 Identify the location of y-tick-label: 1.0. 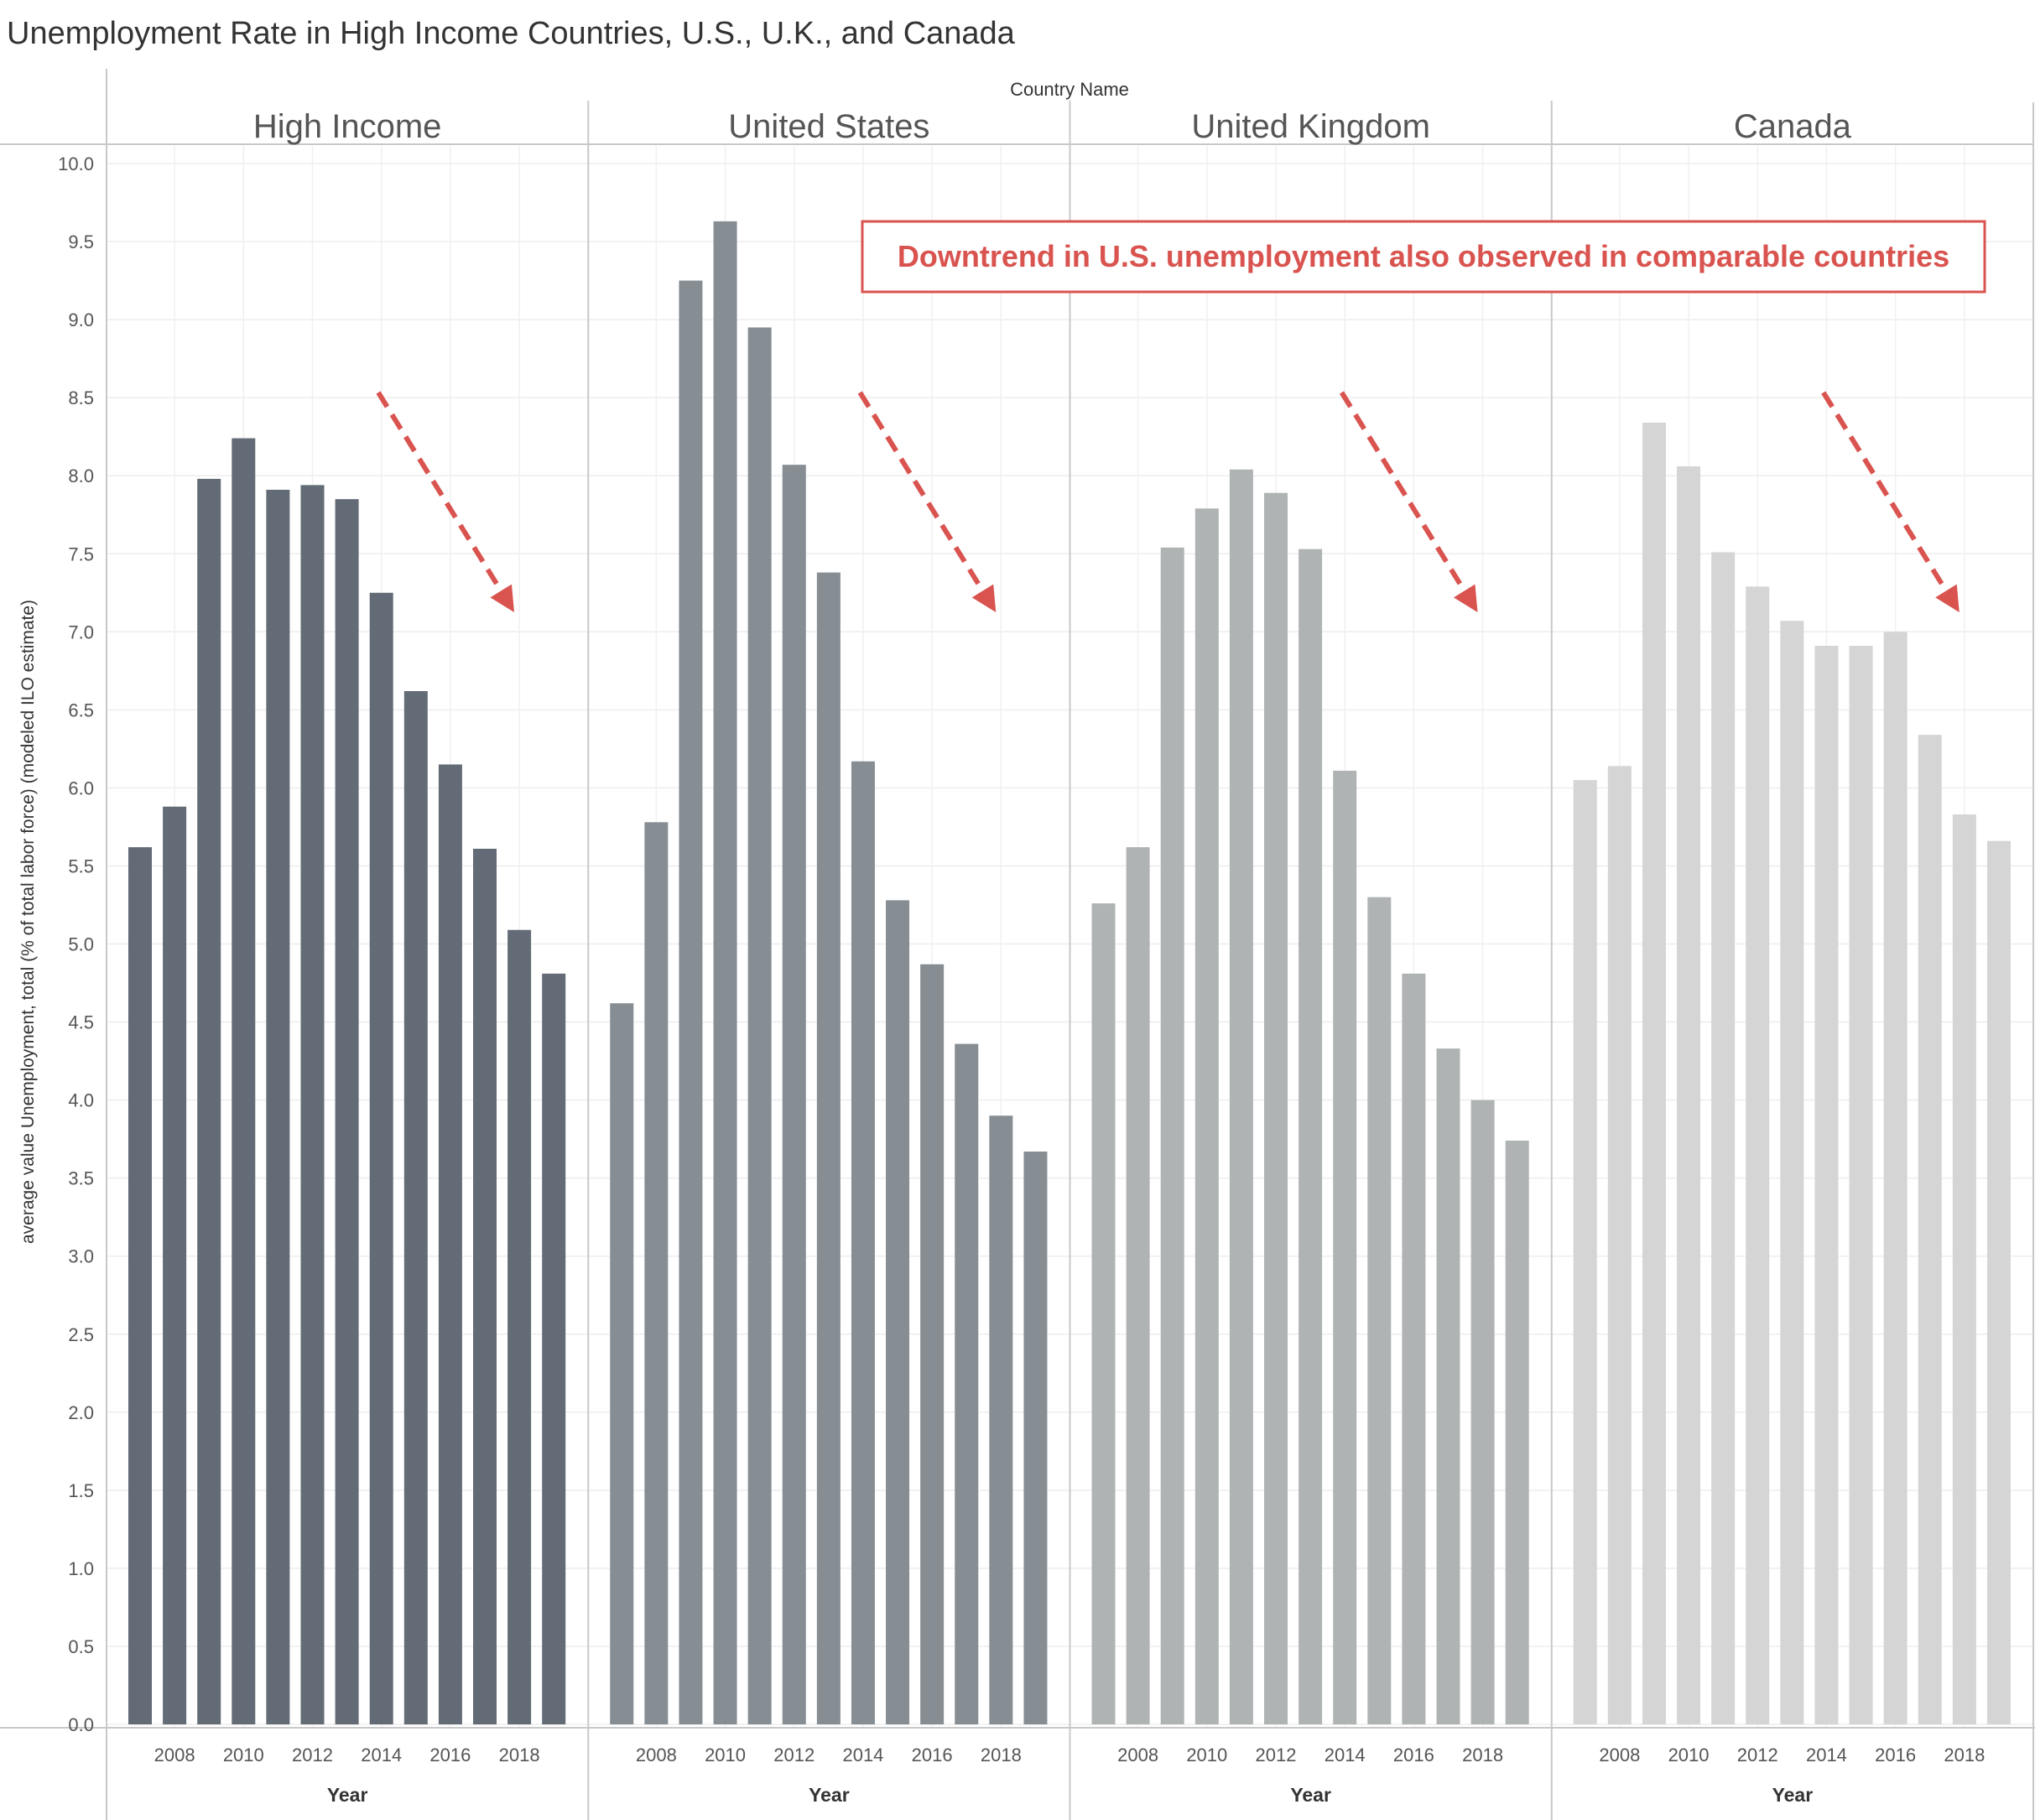
(81, 1568).